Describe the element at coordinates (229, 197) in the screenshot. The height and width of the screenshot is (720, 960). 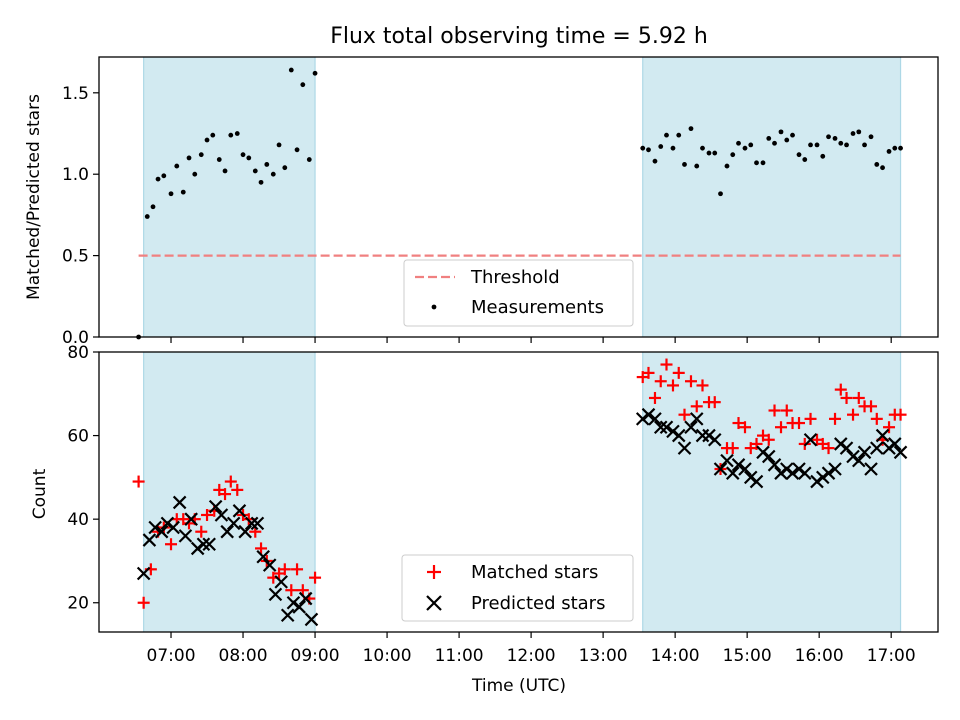
I see `observing-window-span` at that location.